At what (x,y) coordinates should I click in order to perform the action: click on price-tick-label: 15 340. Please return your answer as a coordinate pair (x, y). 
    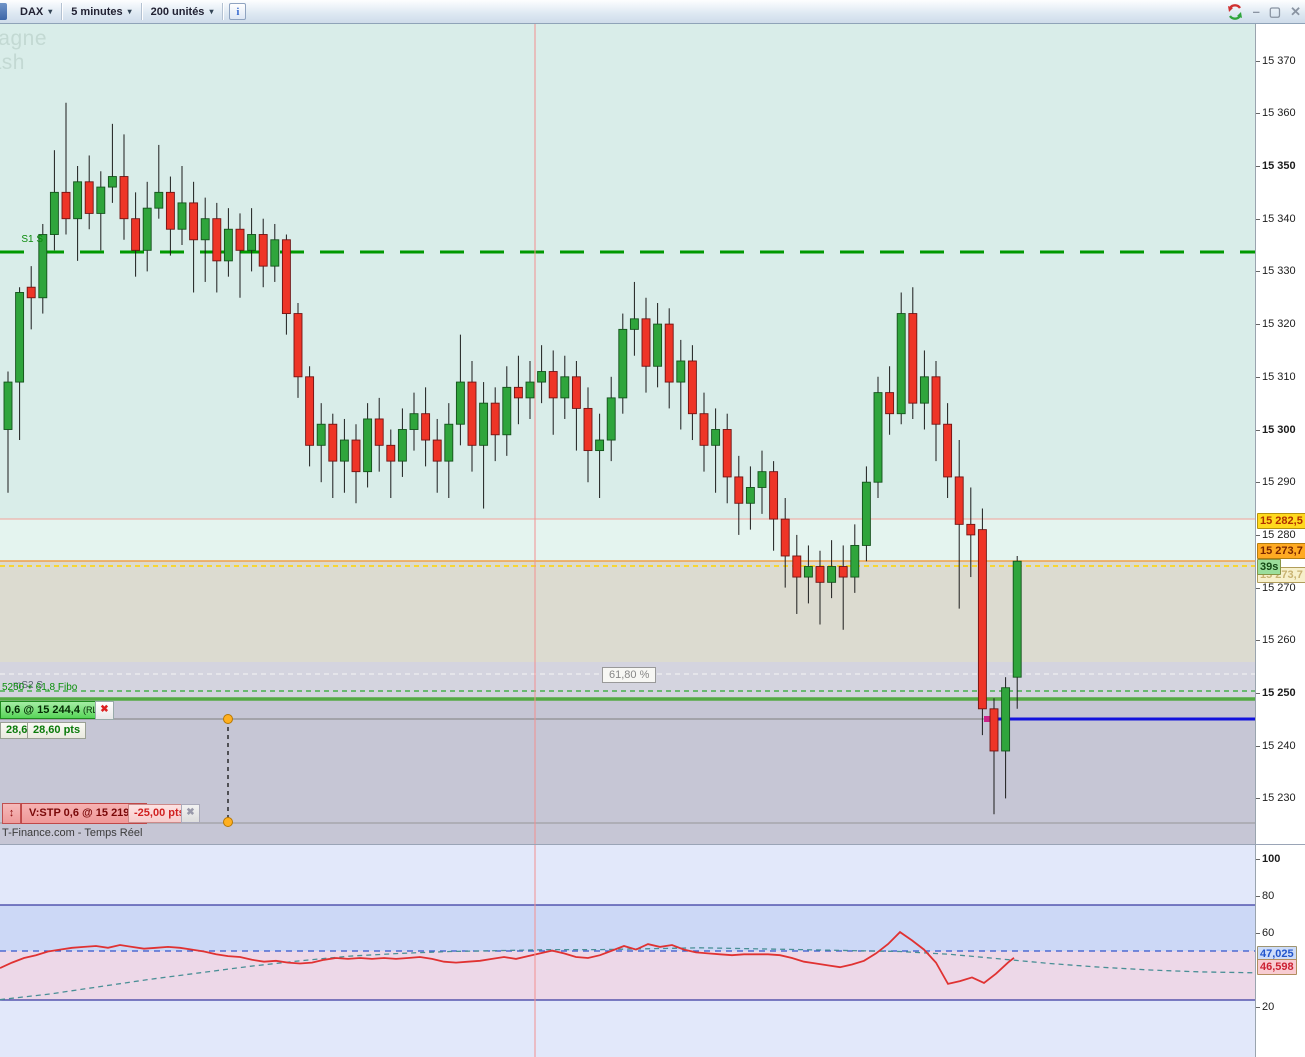
    Looking at the image, I should click on (1279, 218).